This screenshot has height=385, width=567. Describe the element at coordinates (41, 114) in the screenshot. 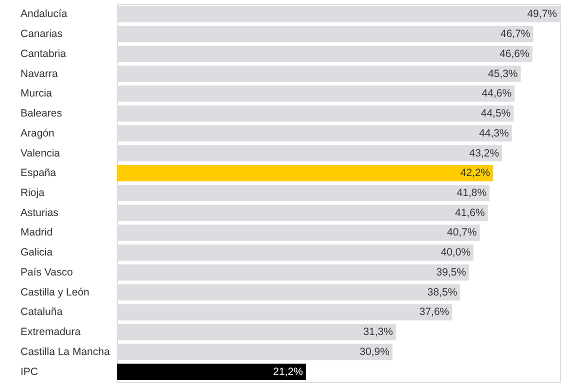

I see `y-tick-label: Baleares` at that location.